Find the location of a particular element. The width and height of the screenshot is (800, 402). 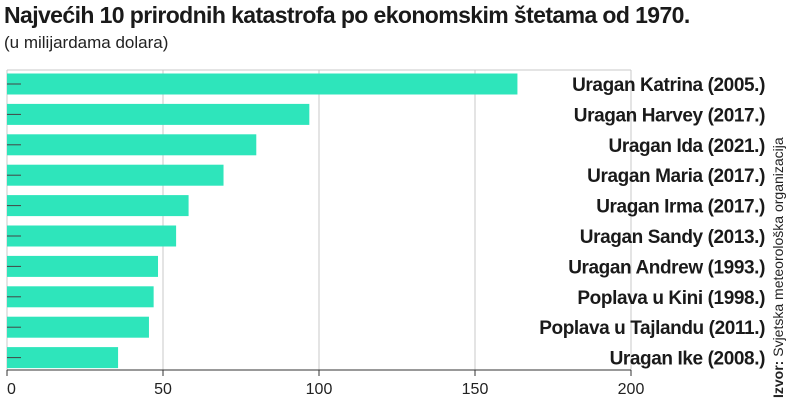

category-label-4: Uragan Maria (2017.) is located at coordinates (676, 176).